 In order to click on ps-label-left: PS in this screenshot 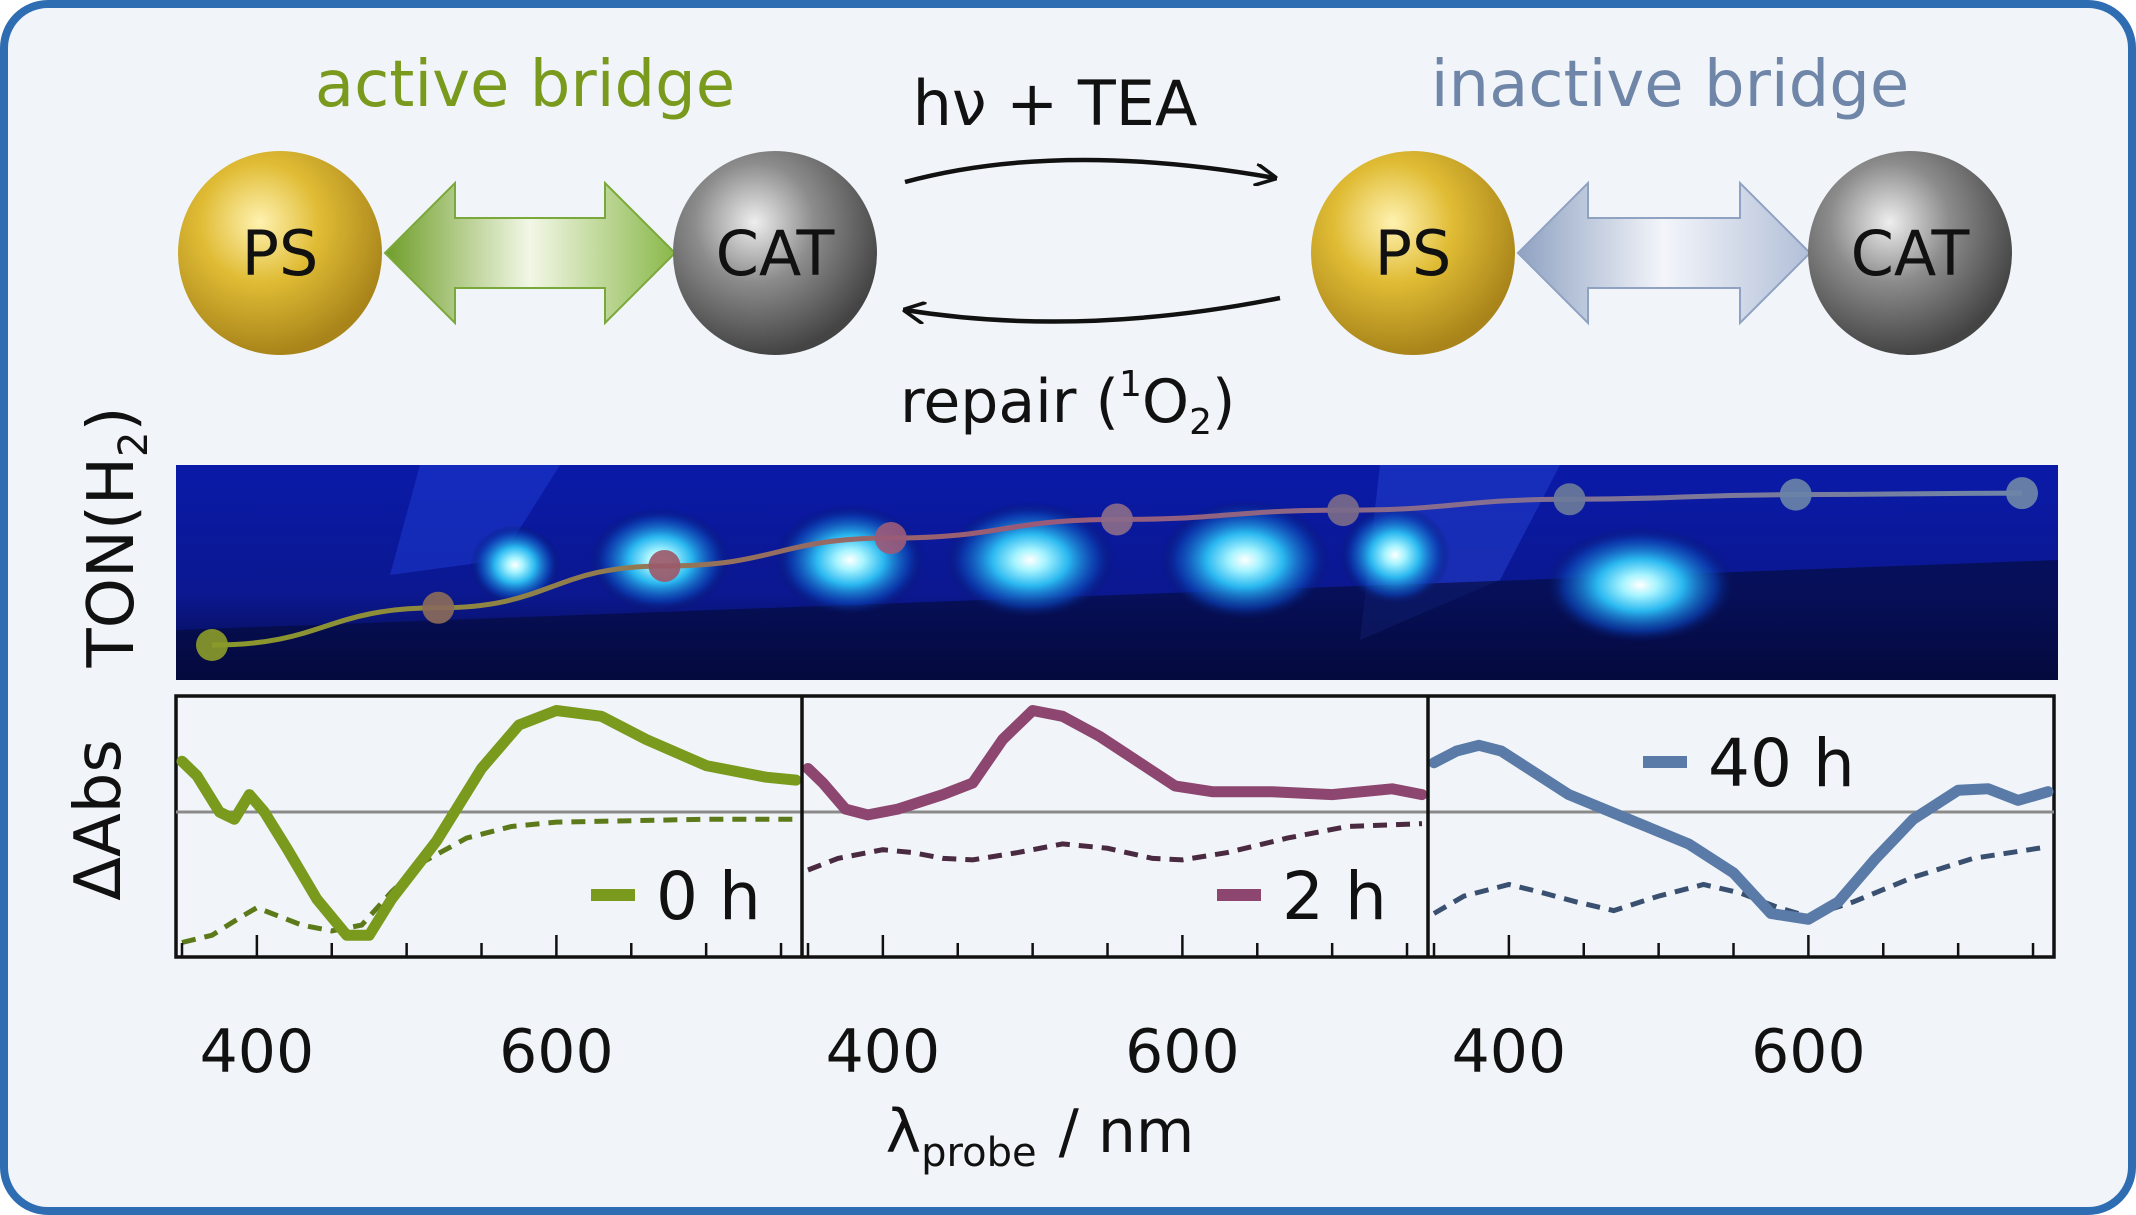, I will do `click(280, 253)`.